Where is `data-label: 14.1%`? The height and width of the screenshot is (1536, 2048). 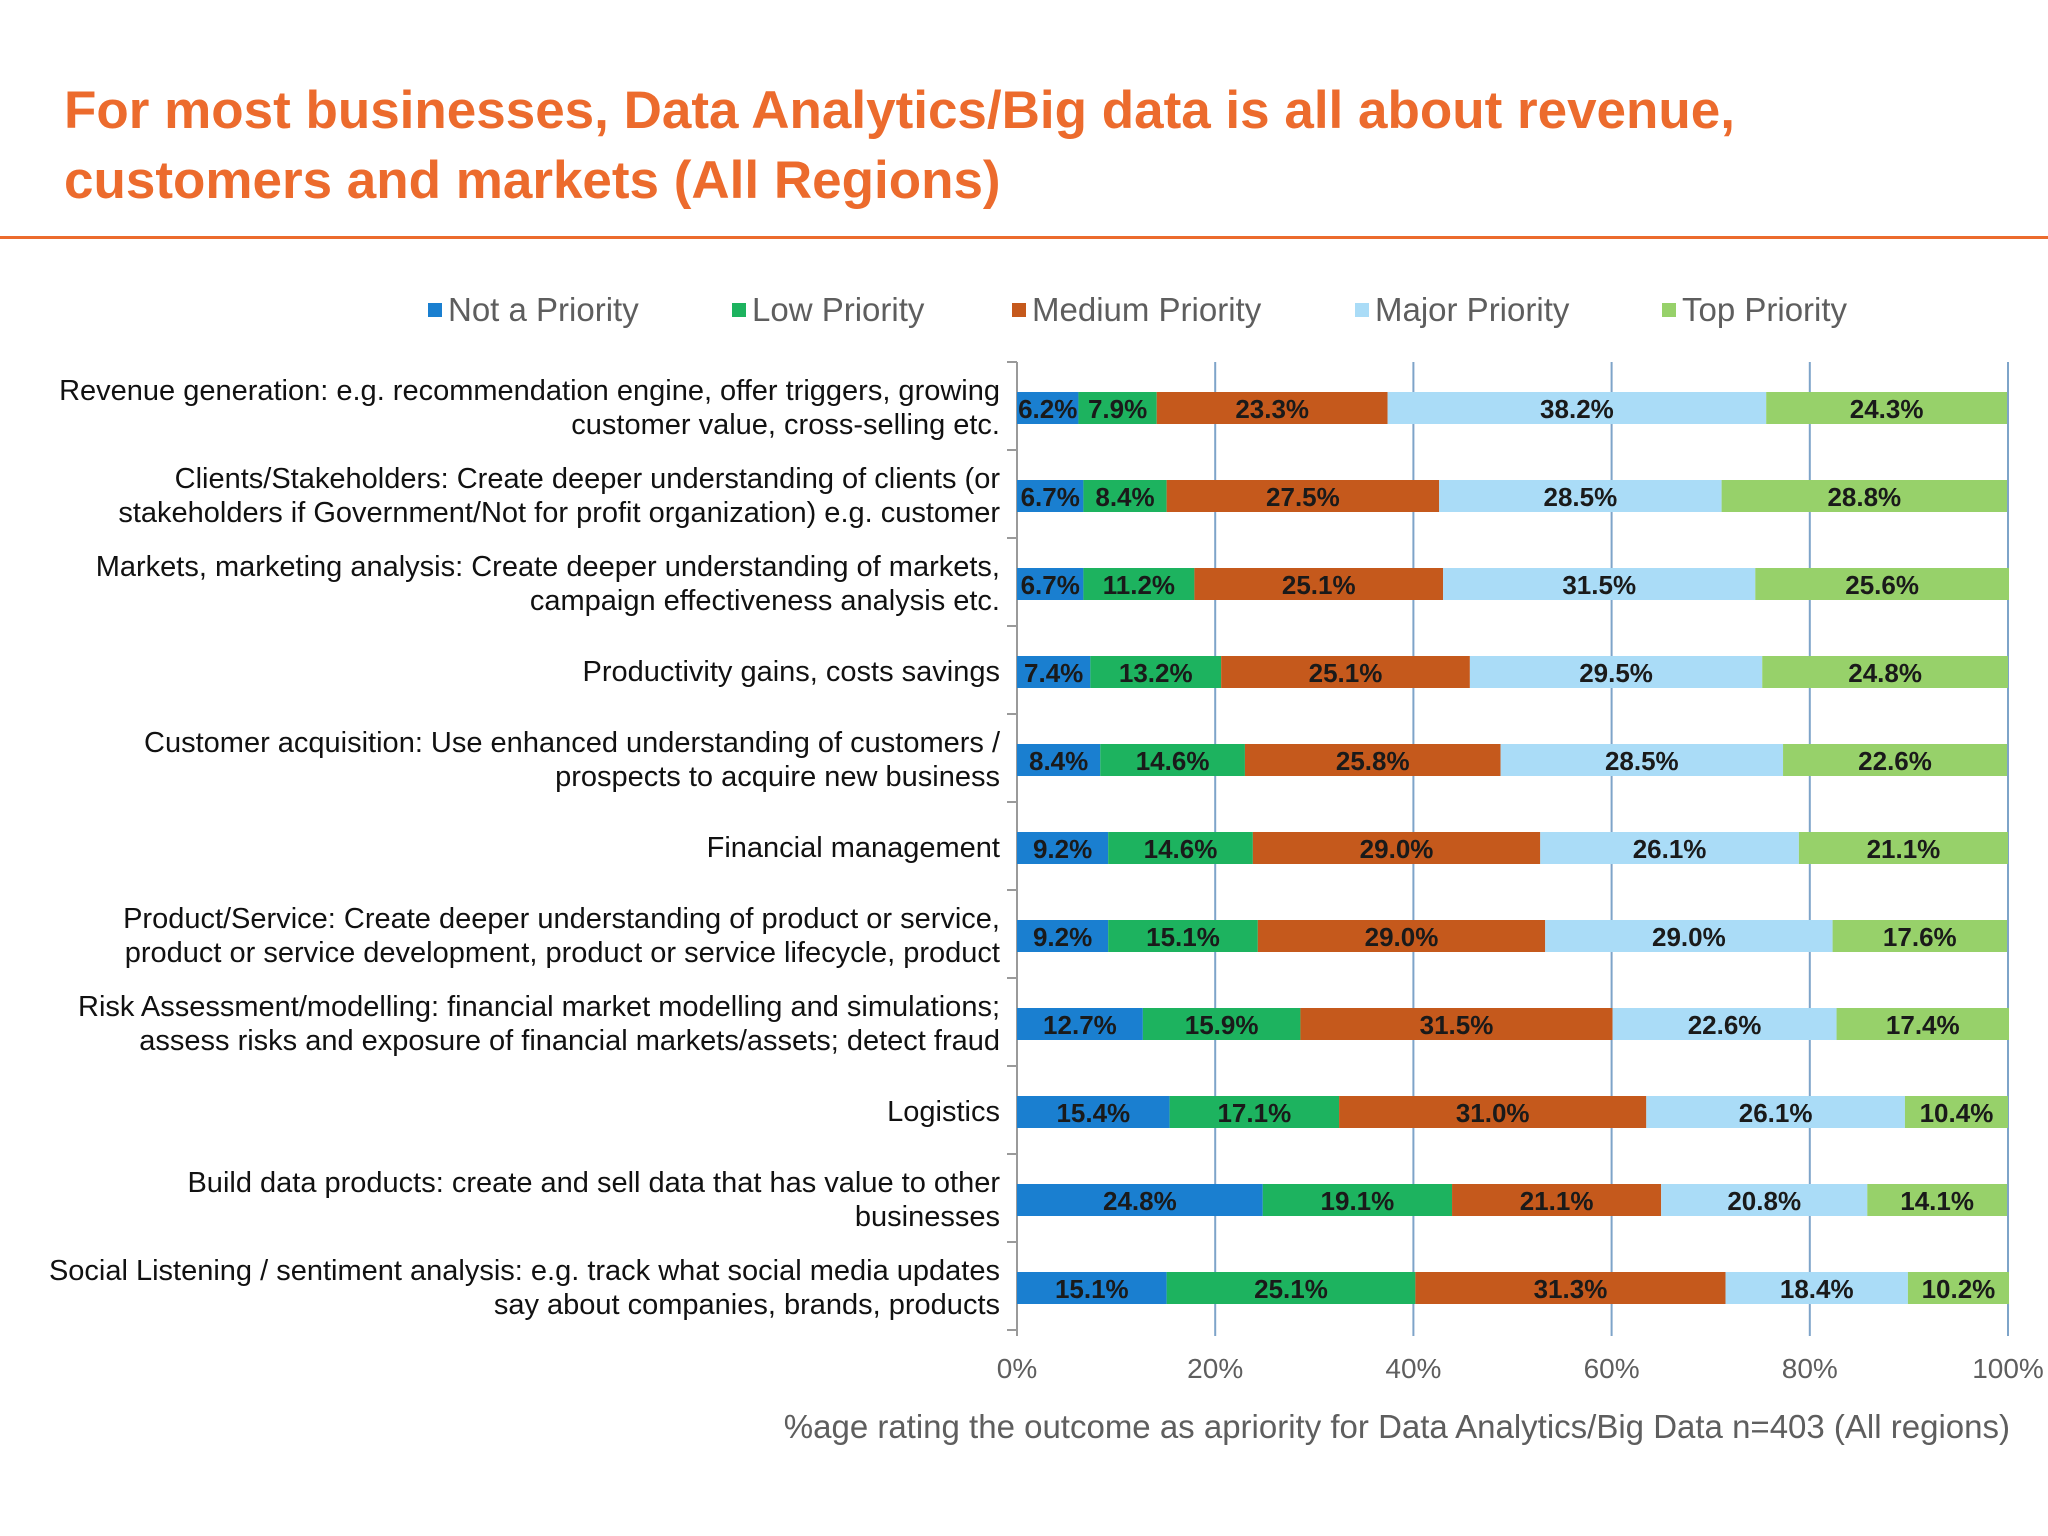 data-label: 14.1% is located at coordinates (1937, 1201).